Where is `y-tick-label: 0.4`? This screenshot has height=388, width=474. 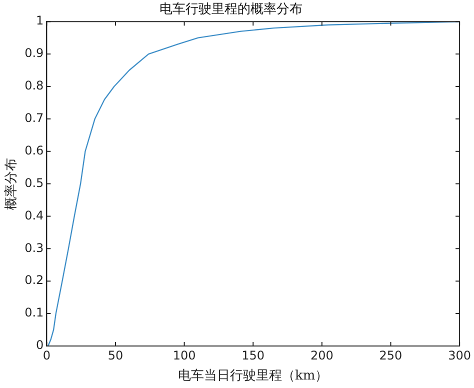
y-tick-label: 0.4 is located at coordinates (34, 215).